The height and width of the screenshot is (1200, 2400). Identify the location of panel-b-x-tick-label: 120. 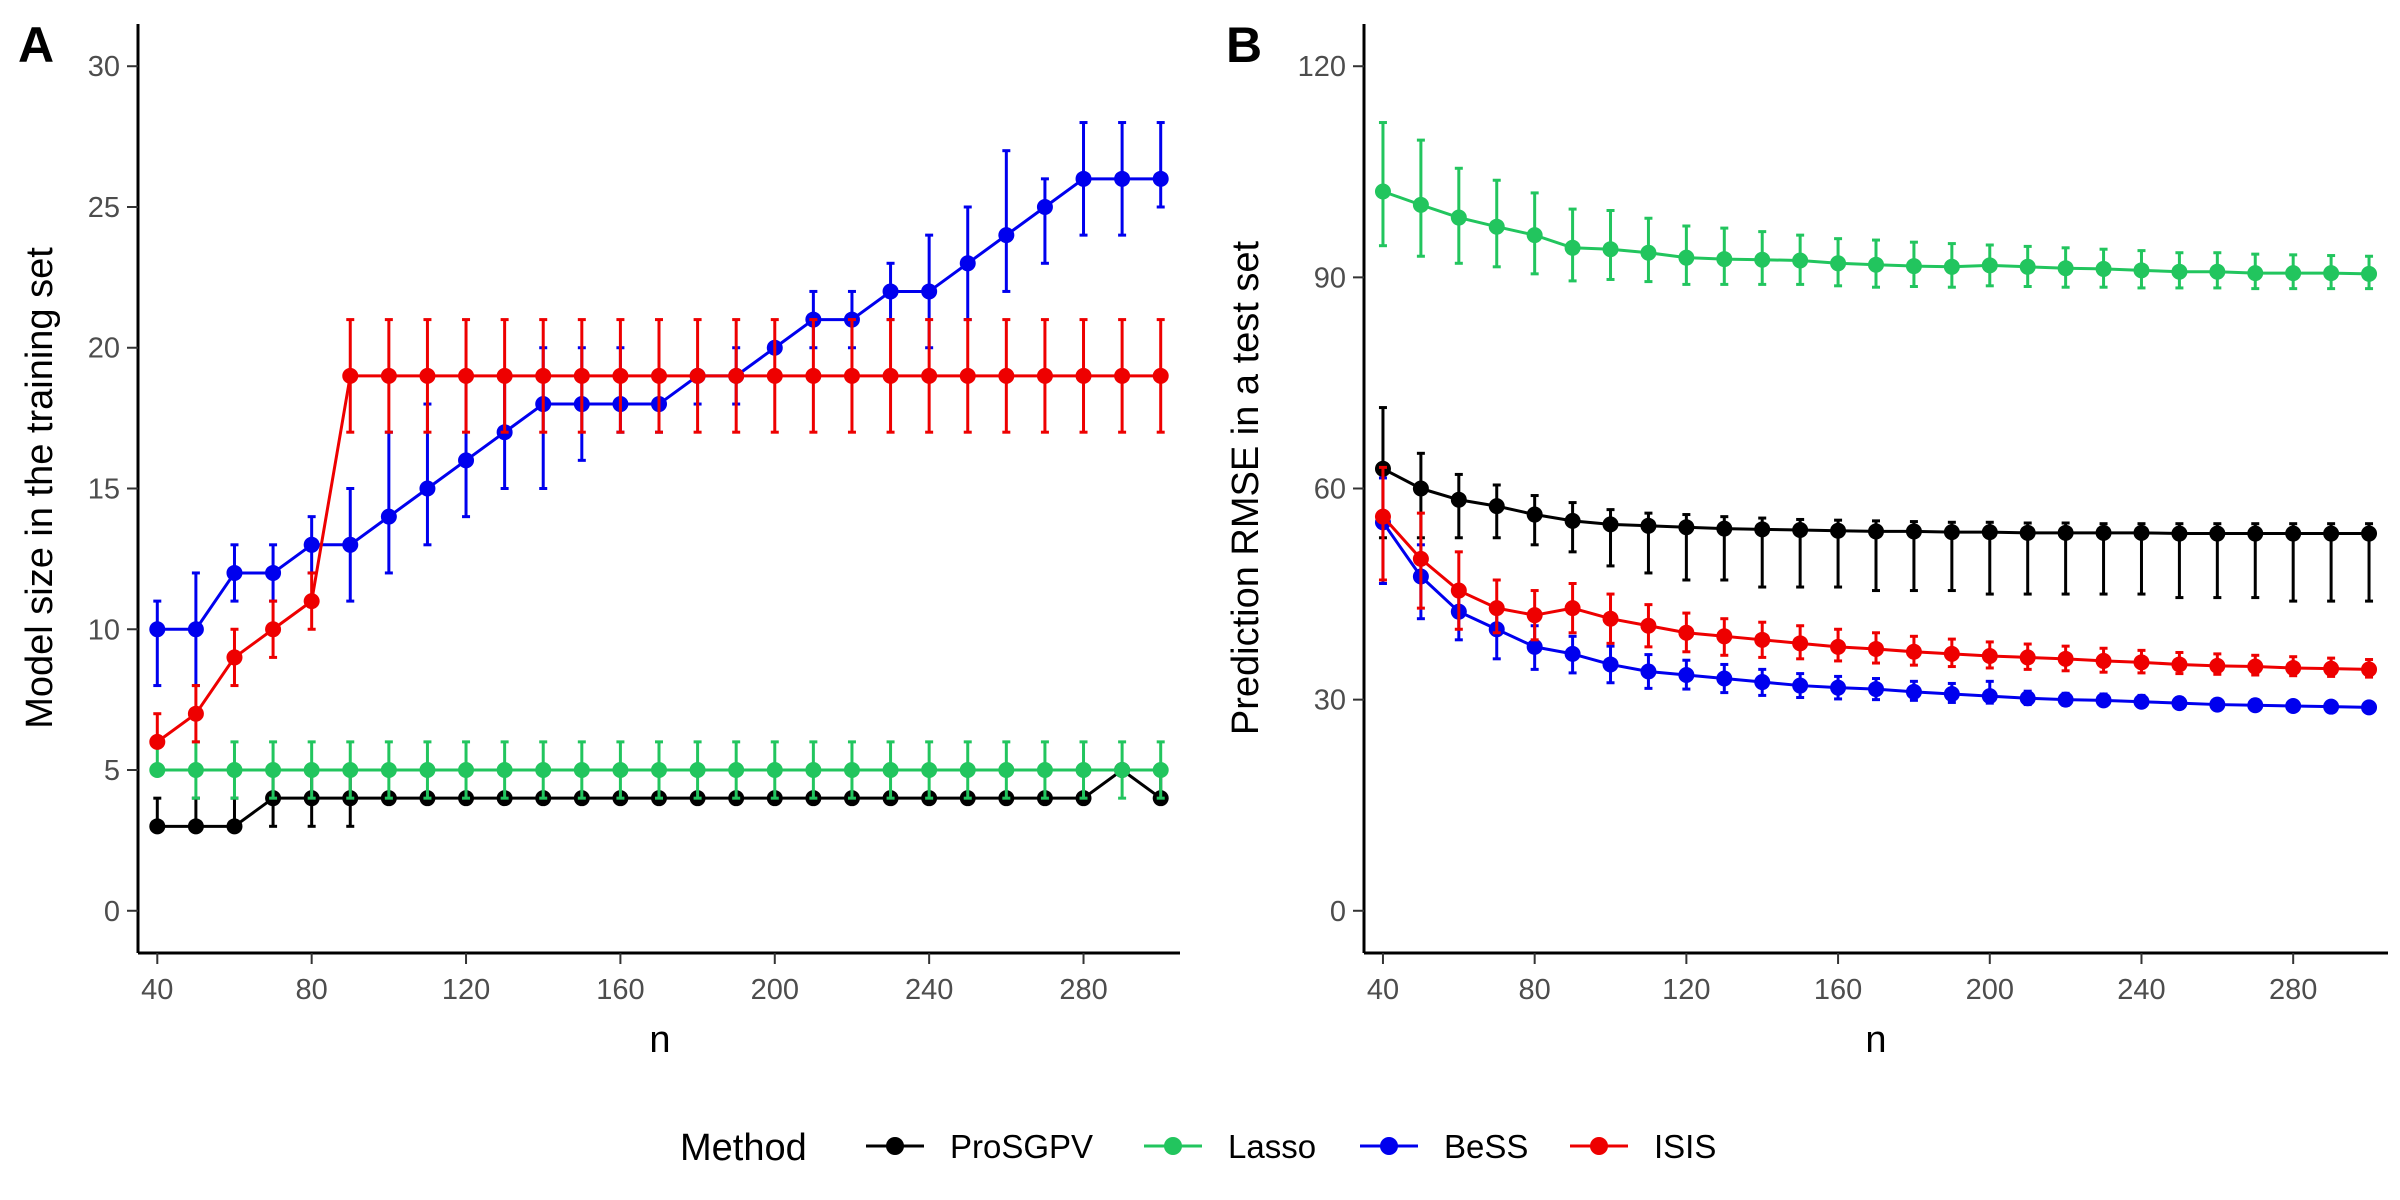
(1686, 990).